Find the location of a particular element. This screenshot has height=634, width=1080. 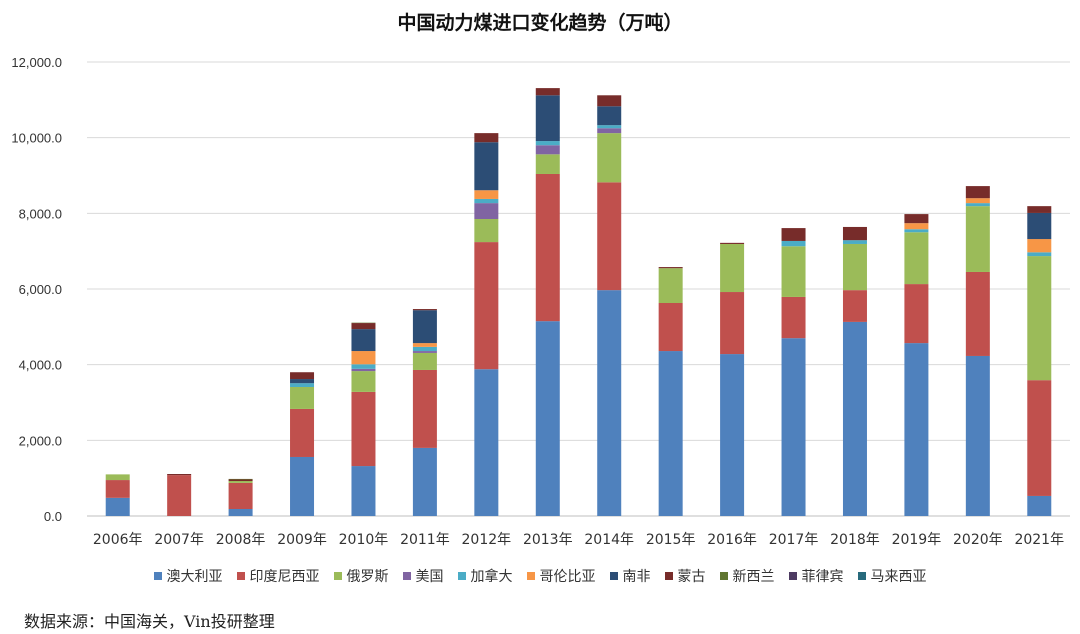

y-tick-label: 4,000.0 is located at coordinates (40, 365).